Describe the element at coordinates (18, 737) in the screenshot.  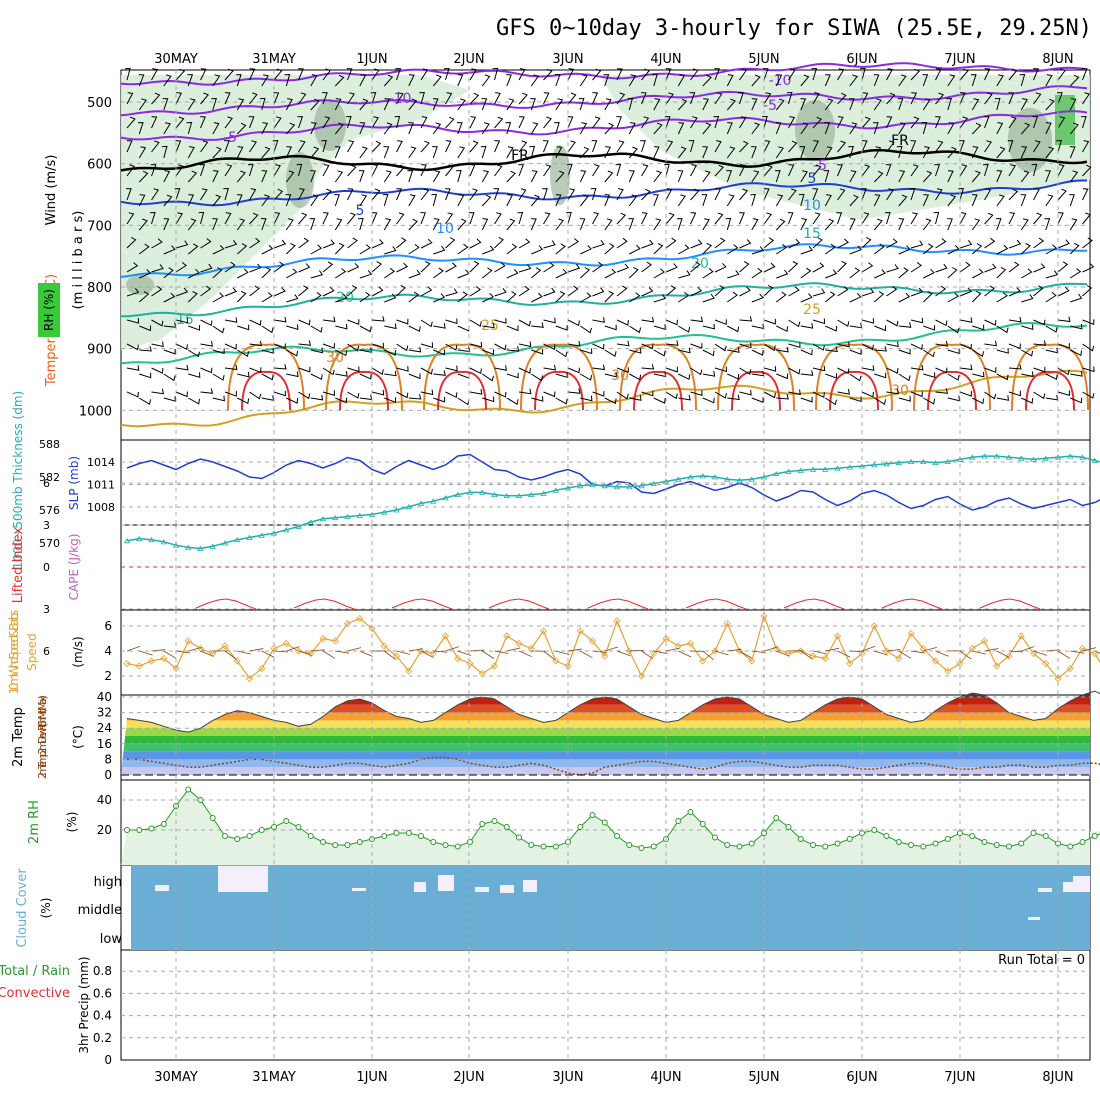
I see `ylabel-2m-temp: 2m Temp` at that location.